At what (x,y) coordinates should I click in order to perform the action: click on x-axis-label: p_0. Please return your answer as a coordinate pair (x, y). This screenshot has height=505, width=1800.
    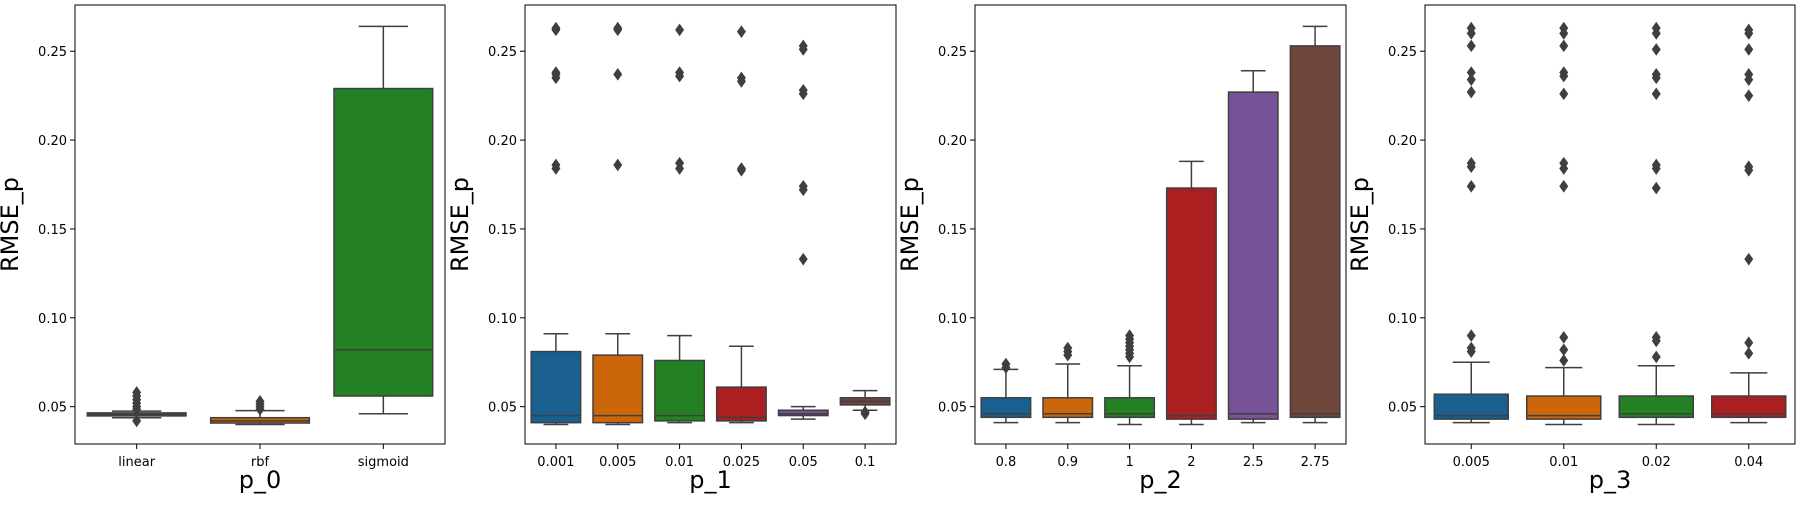
    Looking at the image, I should click on (260, 480).